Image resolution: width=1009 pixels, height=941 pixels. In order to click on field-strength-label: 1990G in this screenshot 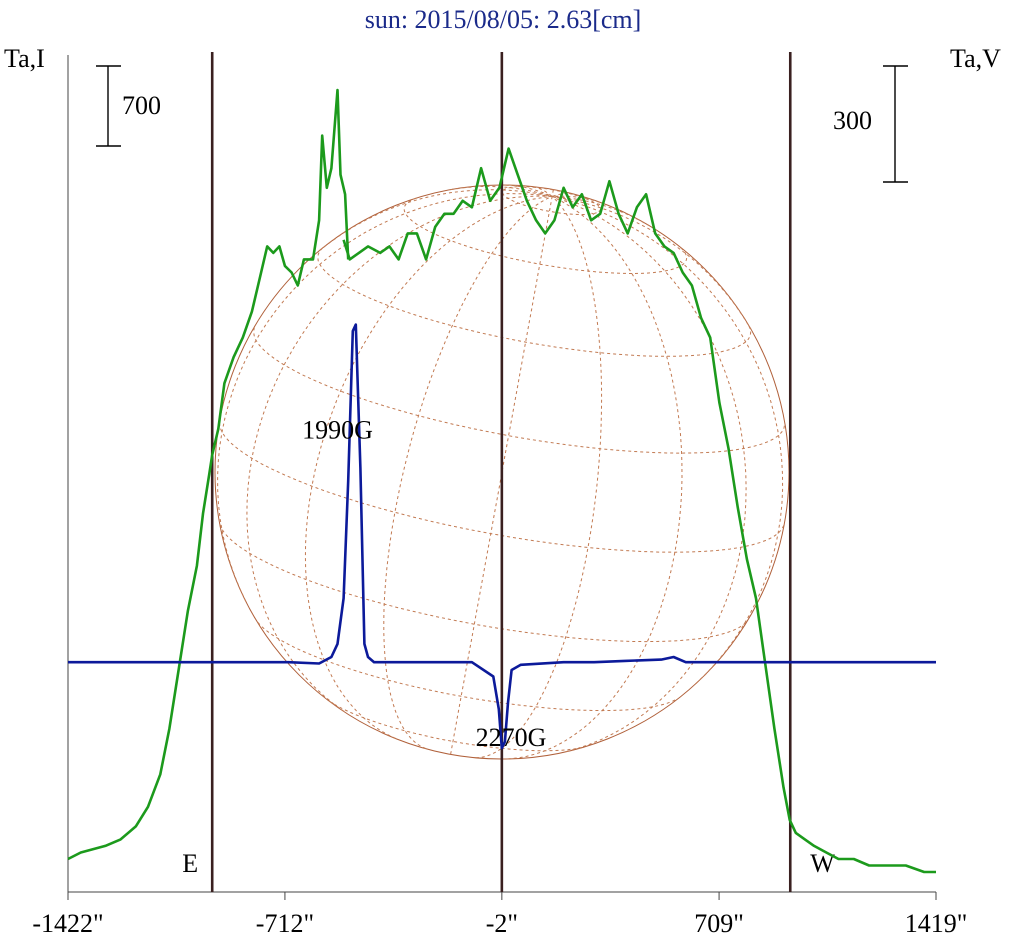, I will do `click(337, 430)`.